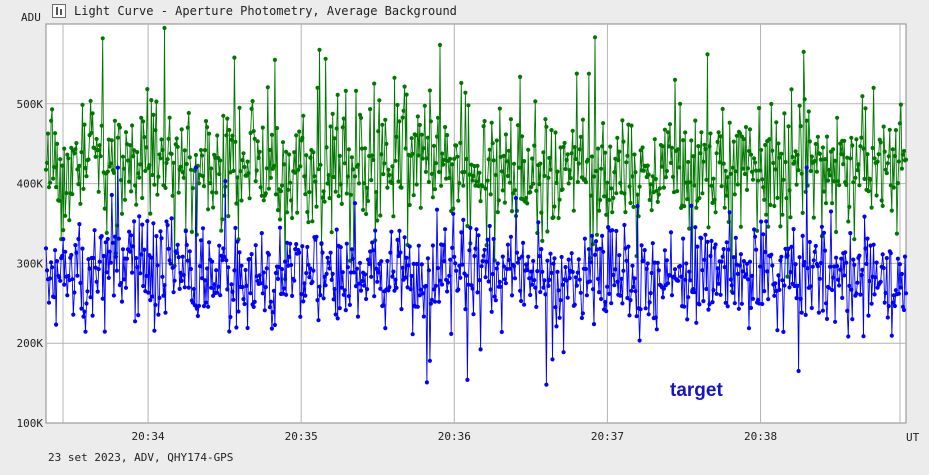  Describe the element at coordinates (59, 11) in the screenshot. I see `chart-icon` at that location.